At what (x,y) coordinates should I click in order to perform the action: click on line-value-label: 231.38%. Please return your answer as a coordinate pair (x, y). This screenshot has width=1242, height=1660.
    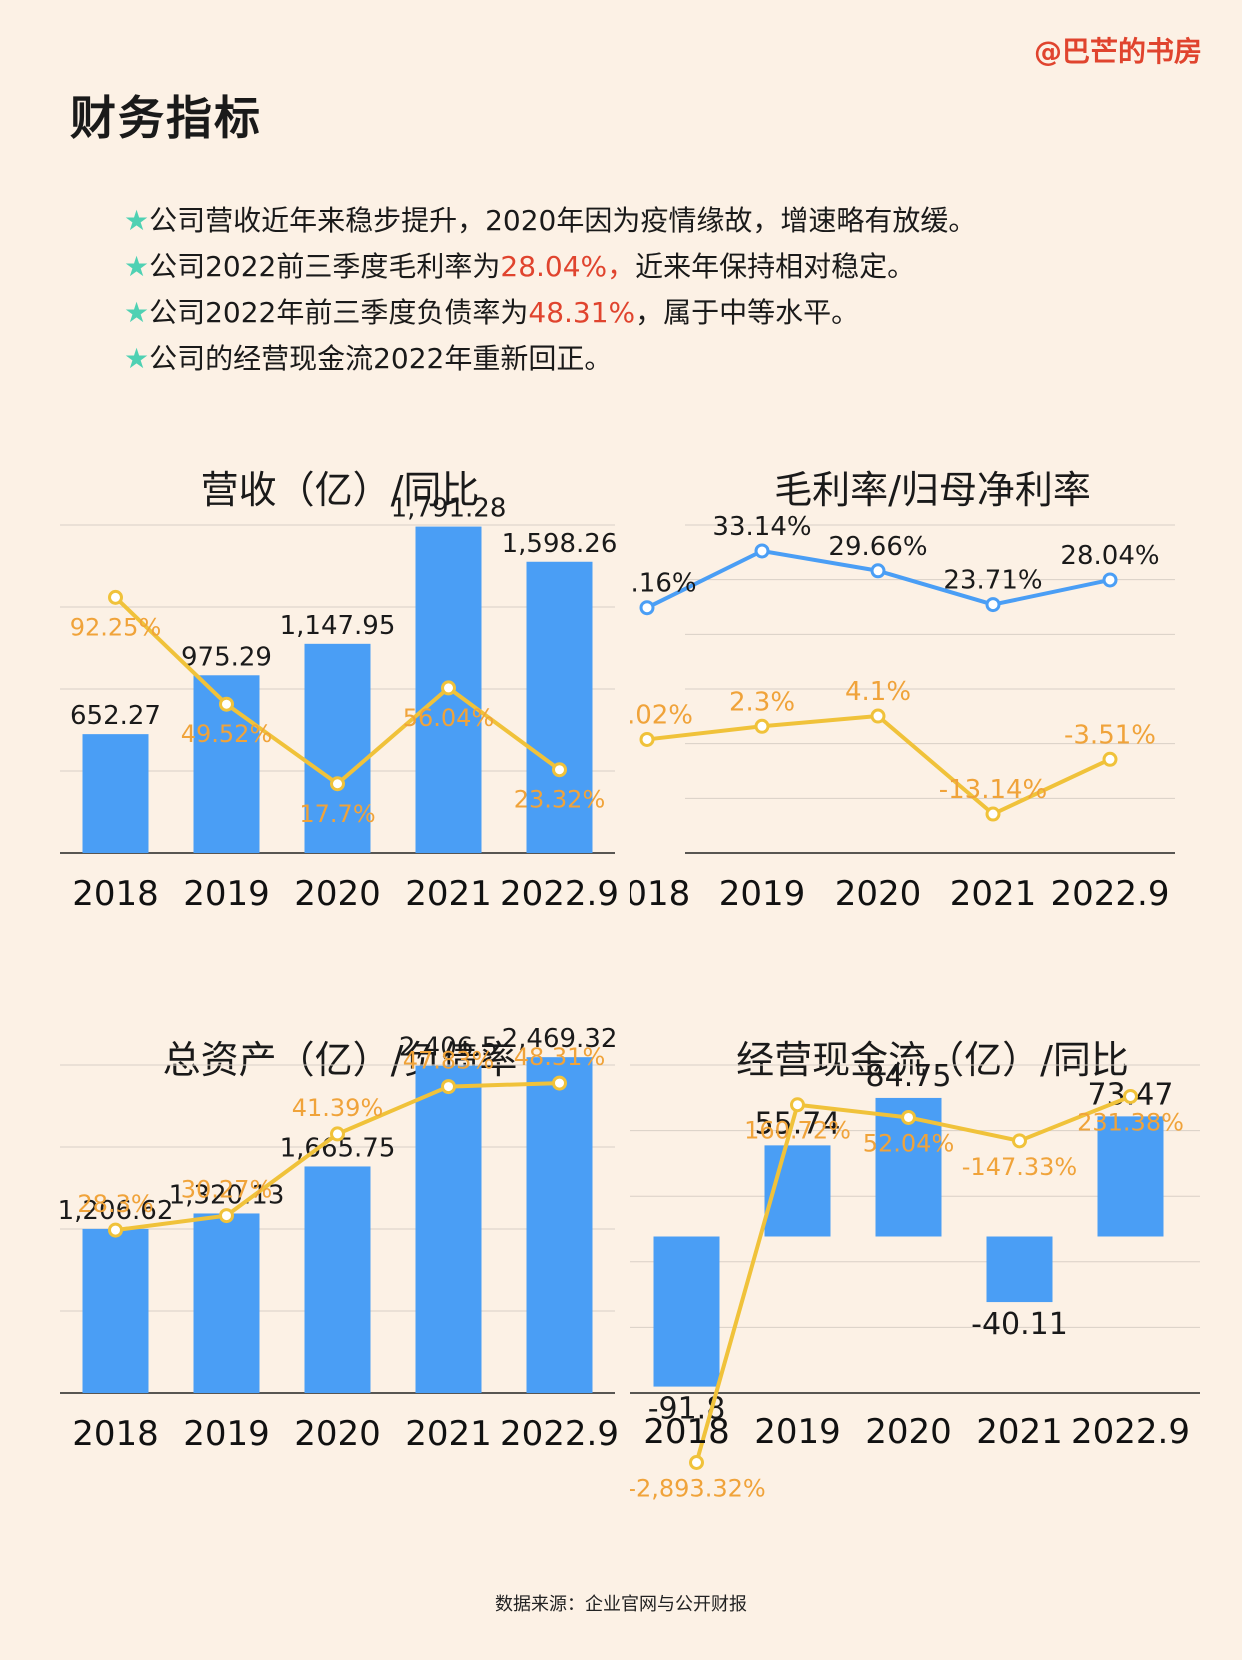
    Looking at the image, I should click on (1130, 1122).